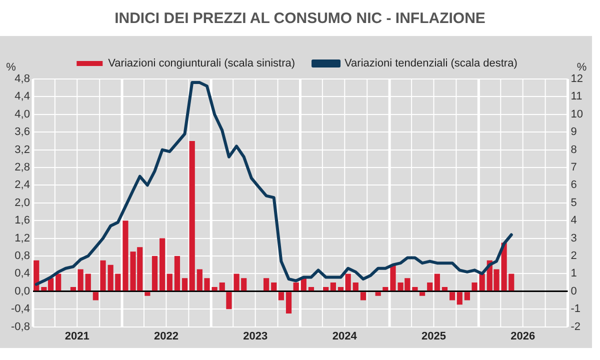 The width and height of the screenshot is (600, 360). What do you see at coordinates (573, 291) in the screenshot?
I see `y2-tick-label: 0` at bounding box center [573, 291].